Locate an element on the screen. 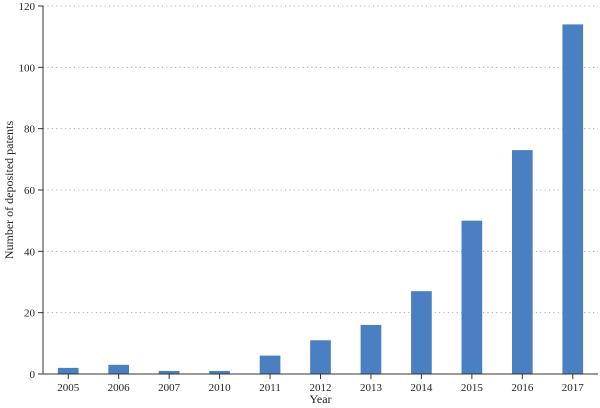  x-tick-label: 2006 is located at coordinates (119, 388).